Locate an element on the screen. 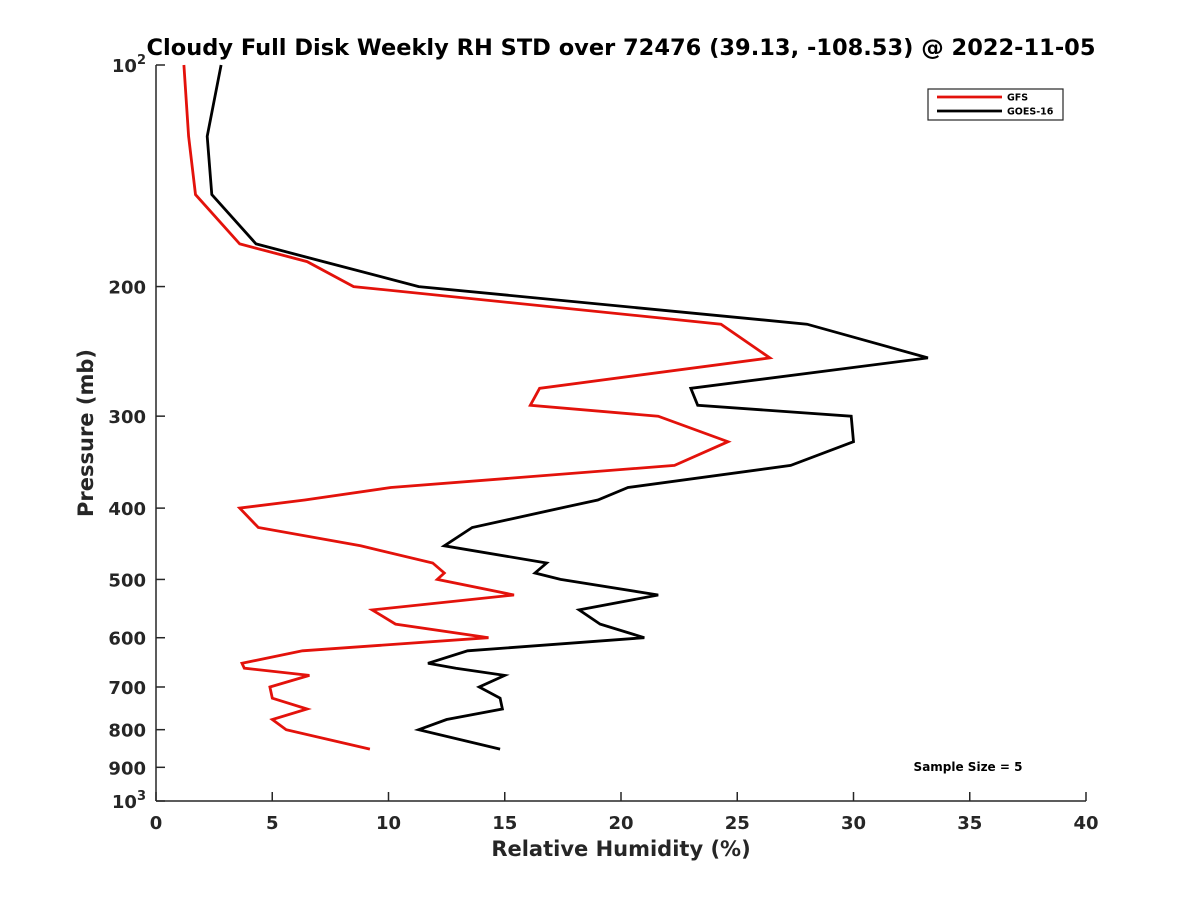 This screenshot has width=1200, height=900. x-axis-ticks: 0 5 10 15 20 25 30 35 40 is located at coordinates (624, 813).